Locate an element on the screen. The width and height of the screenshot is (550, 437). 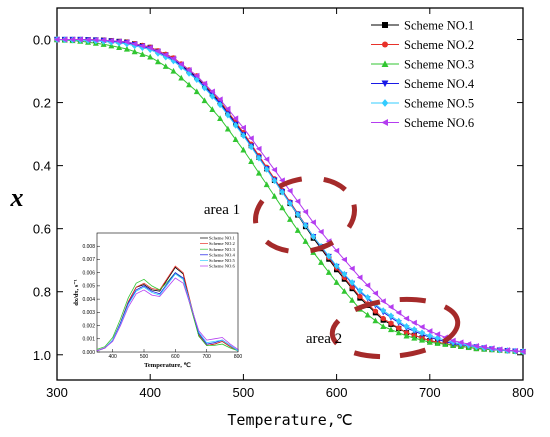
inset-x-tick-label: 700 is located at coordinates (206, 357).